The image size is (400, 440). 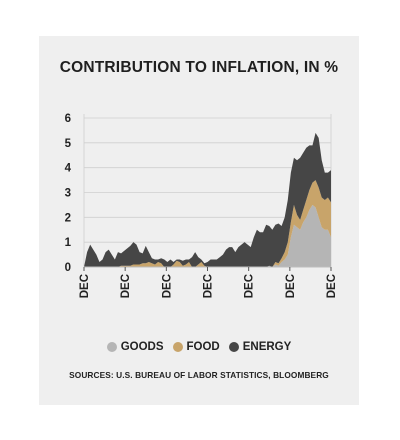 What do you see at coordinates (68, 194) in the screenshot?
I see `y-tick-label: 3` at bounding box center [68, 194].